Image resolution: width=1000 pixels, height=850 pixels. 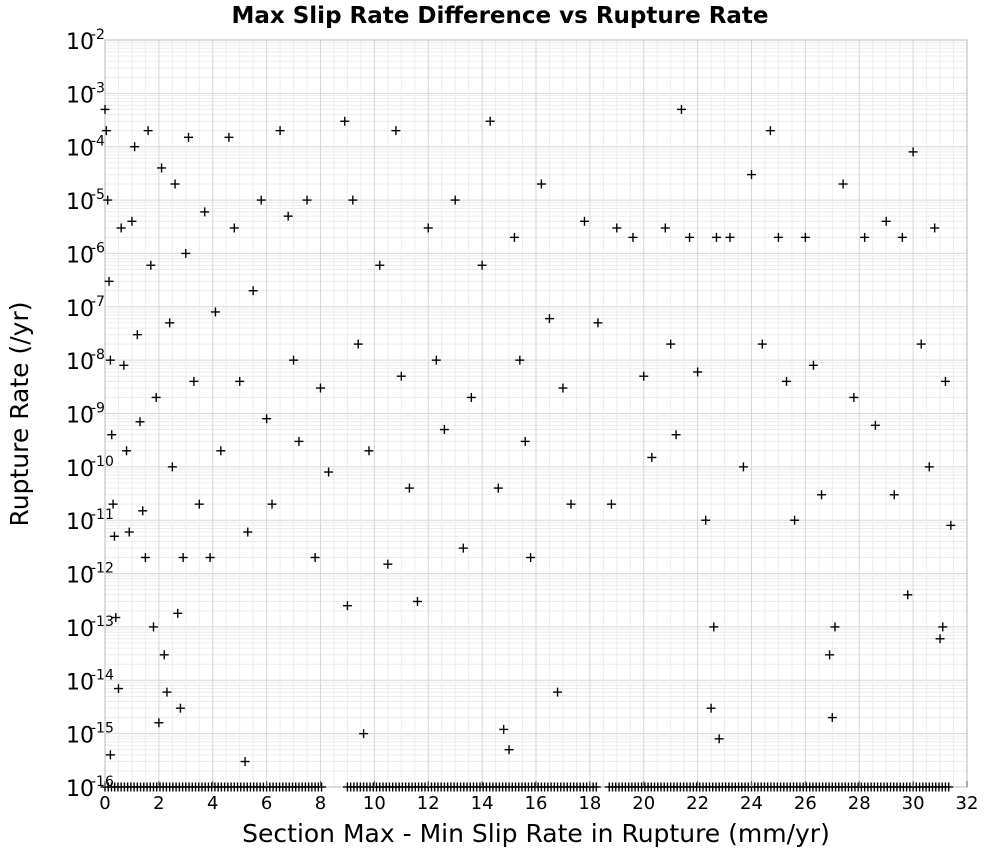 What do you see at coordinates (102, 782) in the screenshot?
I see `y-tick-exponent: -16` at bounding box center [102, 782].